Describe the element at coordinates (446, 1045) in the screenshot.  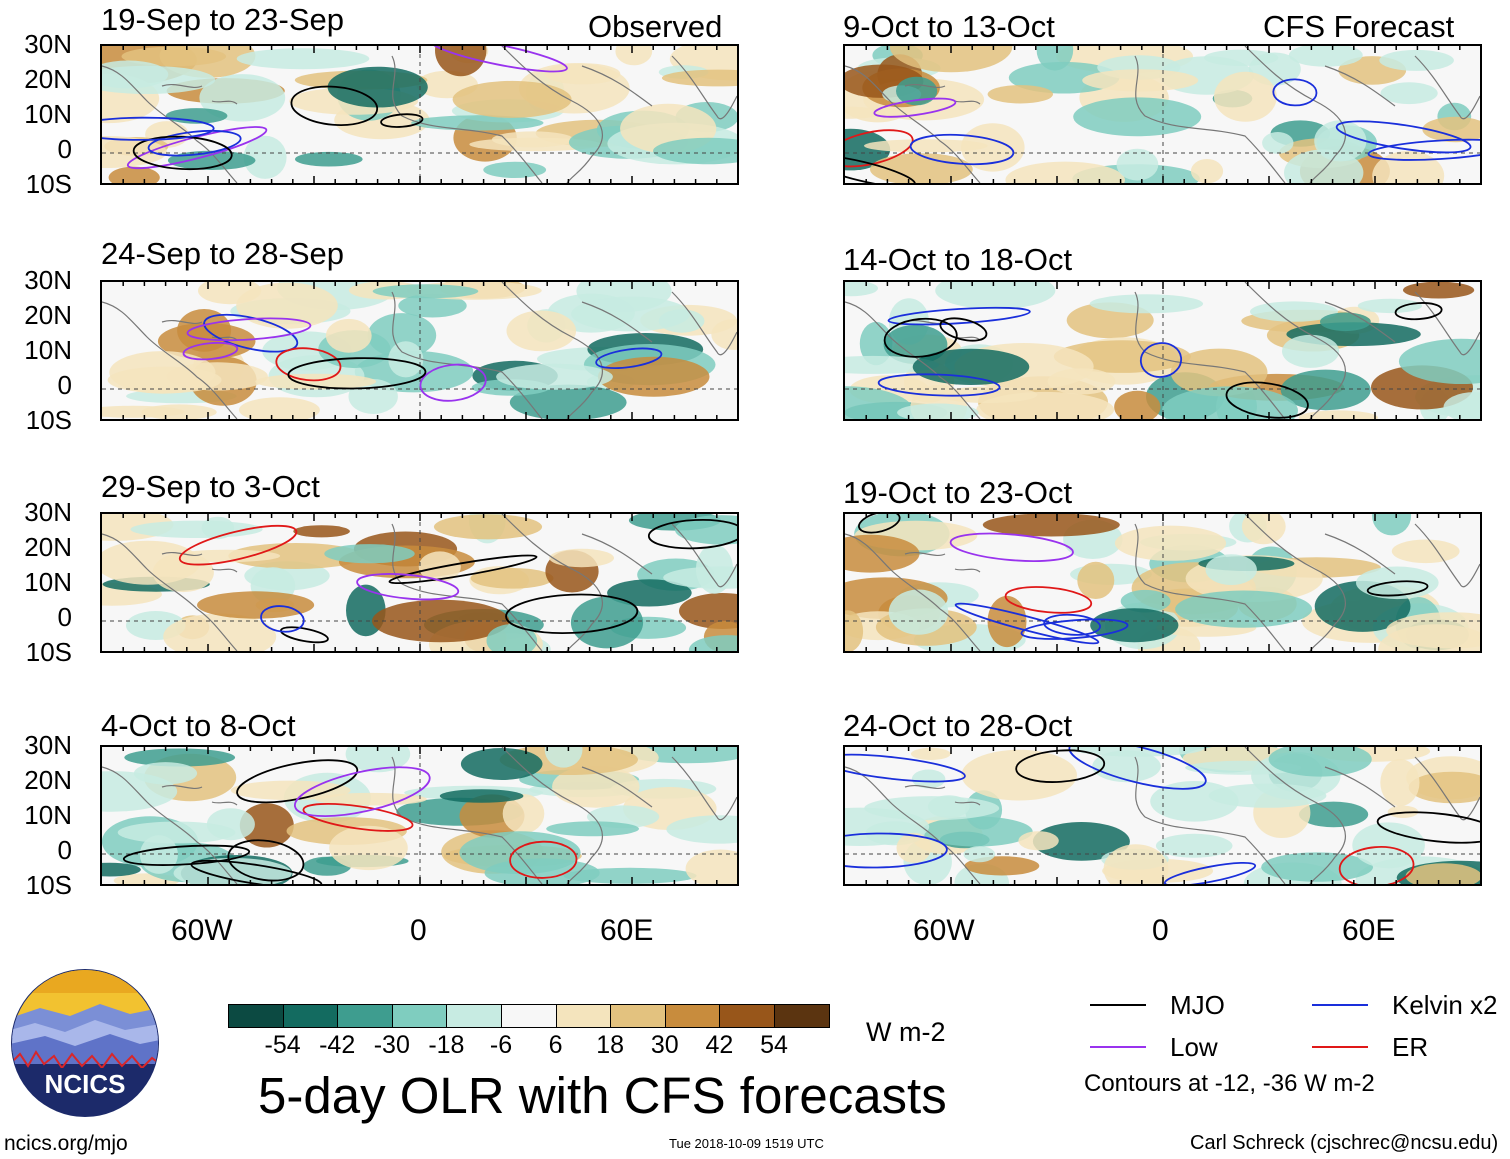
I see `colorbar-tick-label: -18` at that location.